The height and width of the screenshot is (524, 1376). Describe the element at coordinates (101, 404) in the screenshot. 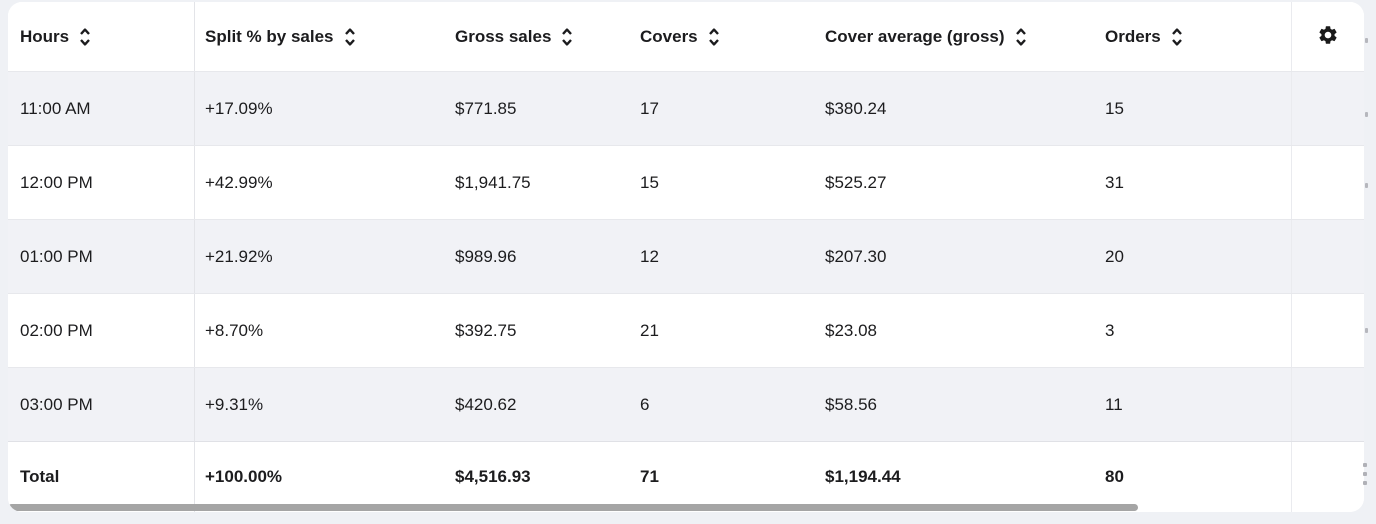

I see `cell-hours: 03:00 PM` at that location.